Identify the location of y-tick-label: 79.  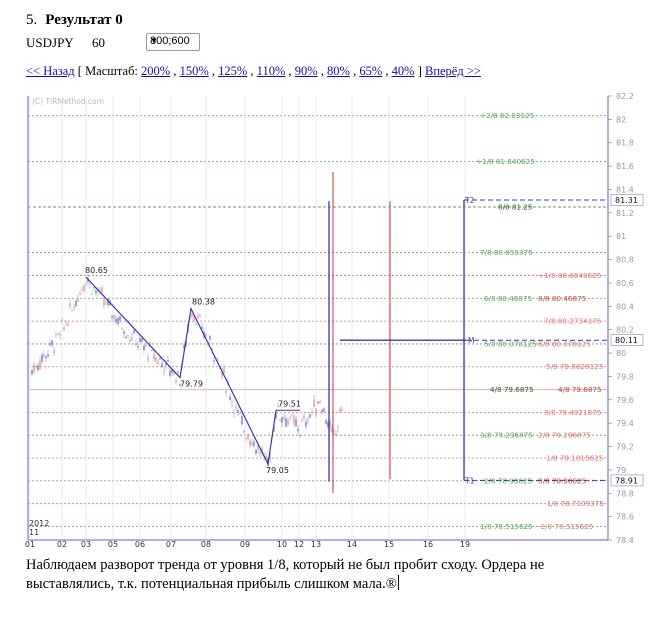
(621, 470).